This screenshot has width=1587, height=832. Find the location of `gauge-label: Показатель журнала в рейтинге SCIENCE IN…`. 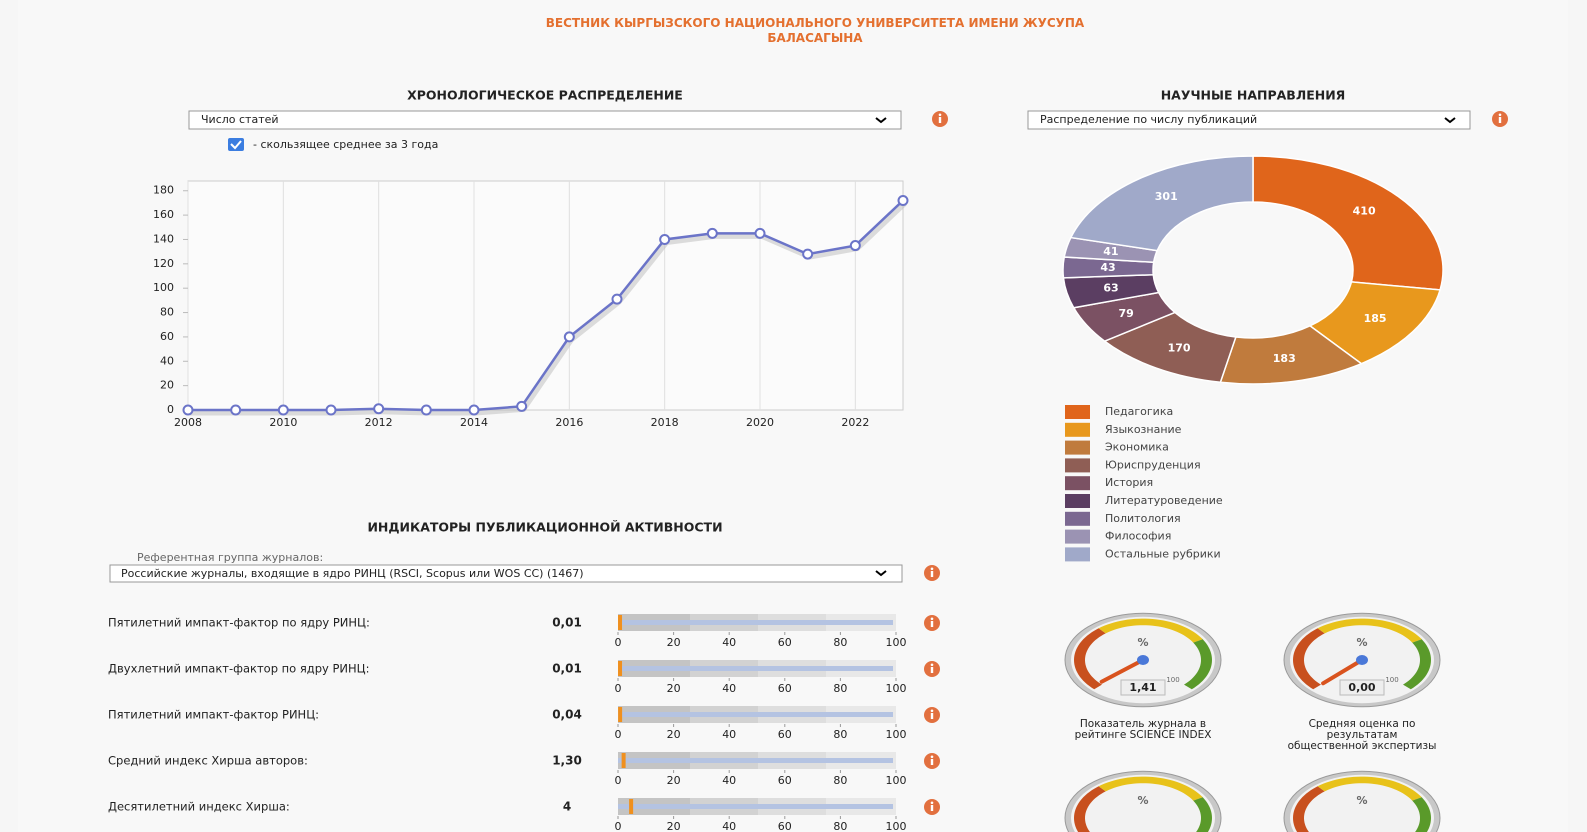

gauge-label: Показатель журнала в рейтинге SCIENCE IN… is located at coordinates (1143, 730).